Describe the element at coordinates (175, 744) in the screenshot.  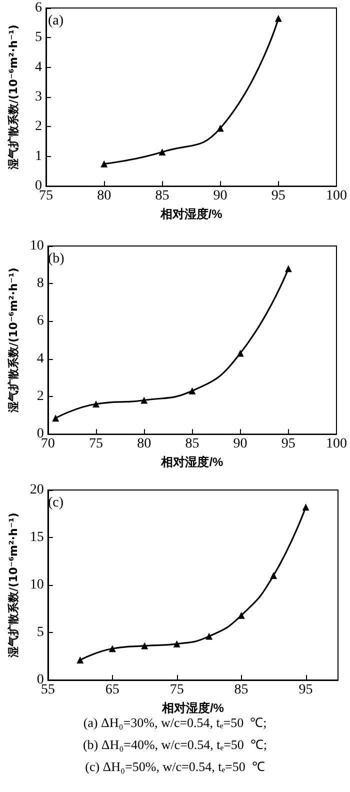
I see `text: (b) ΔH₀=40%, w/c=0.54, tₑ=50 ℃;` at that location.